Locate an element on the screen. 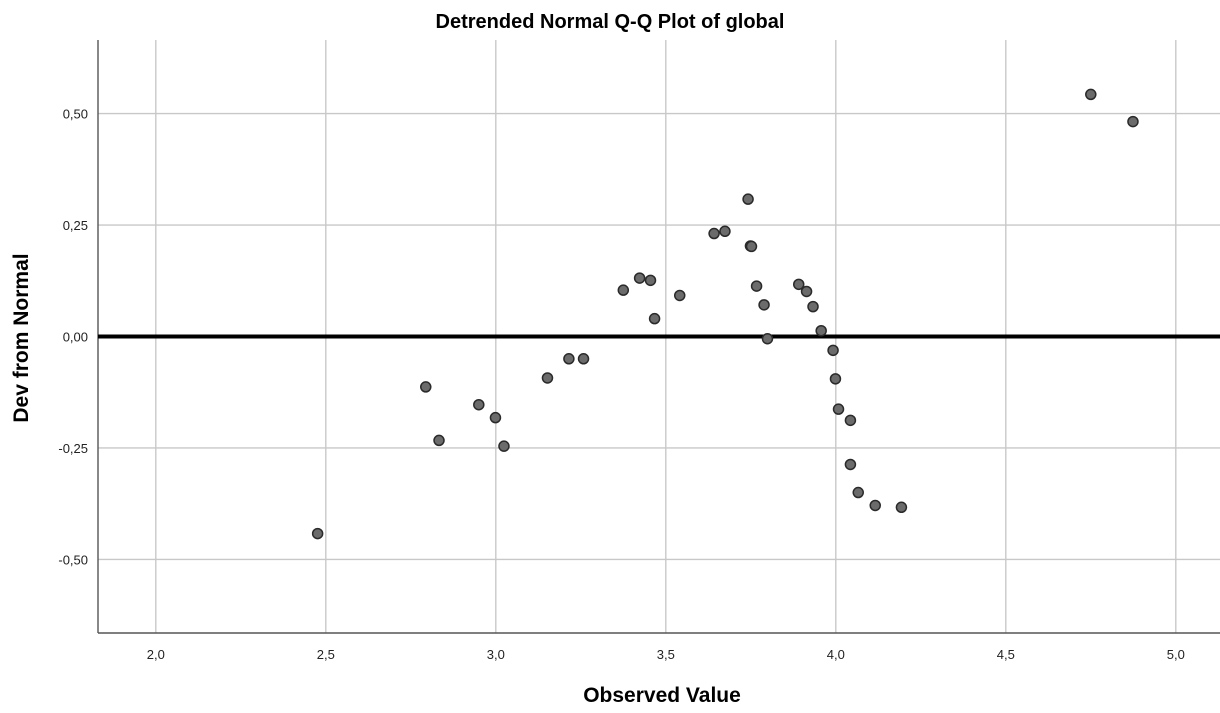  y-tick-label: 0,00 is located at coordinates (75, 337).